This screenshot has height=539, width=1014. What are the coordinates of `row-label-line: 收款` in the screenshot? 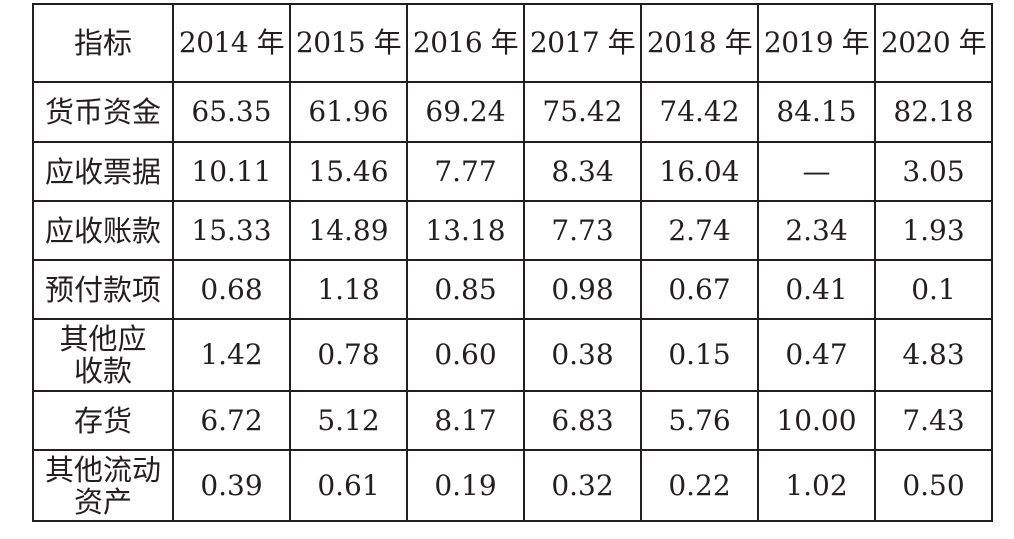 It's located at (102, 371).